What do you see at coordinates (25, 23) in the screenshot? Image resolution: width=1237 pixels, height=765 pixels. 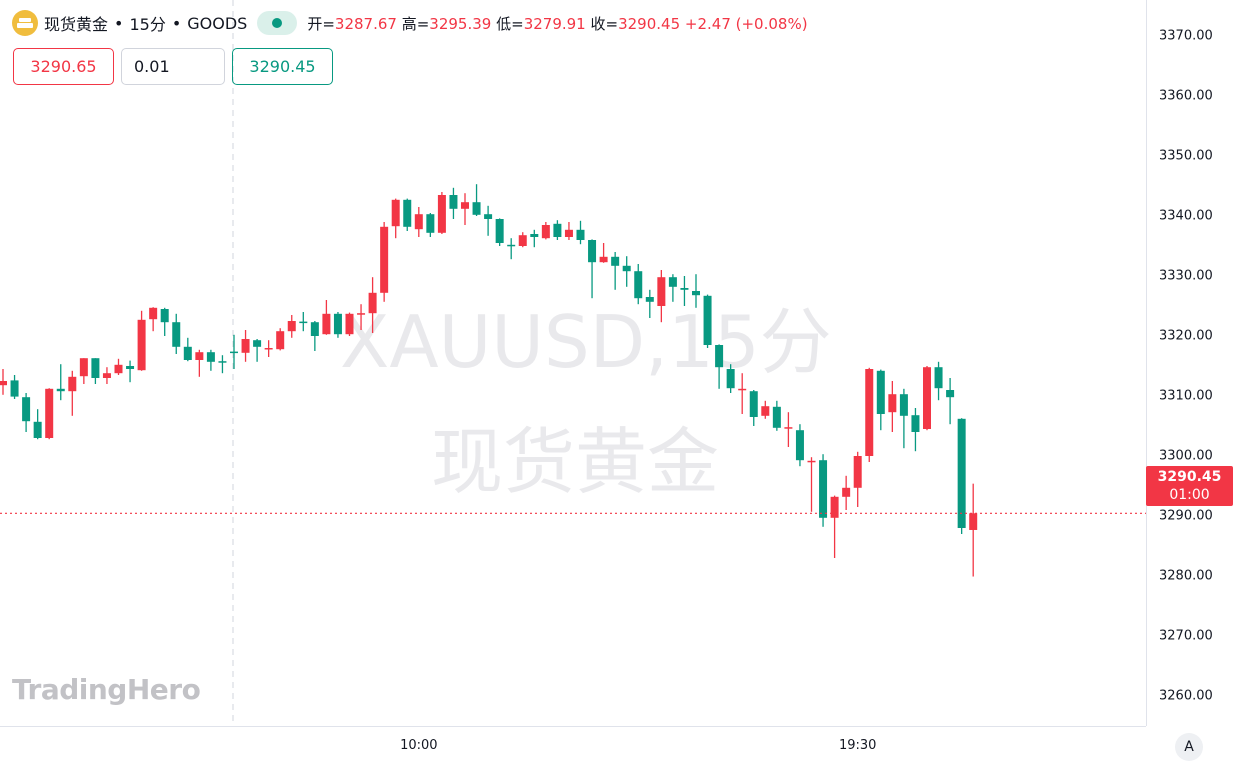 I see `gold-icon` at bounding box center [25, 23].